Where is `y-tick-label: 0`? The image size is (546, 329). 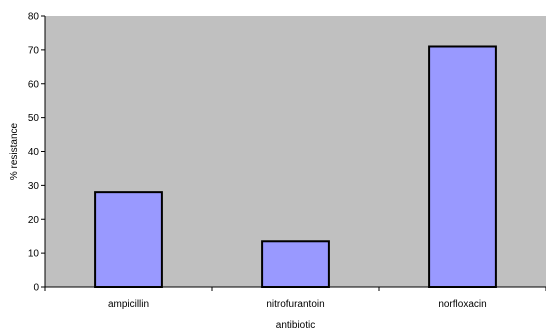 y-tick-label: 0 is located at coordinates (36, 288).